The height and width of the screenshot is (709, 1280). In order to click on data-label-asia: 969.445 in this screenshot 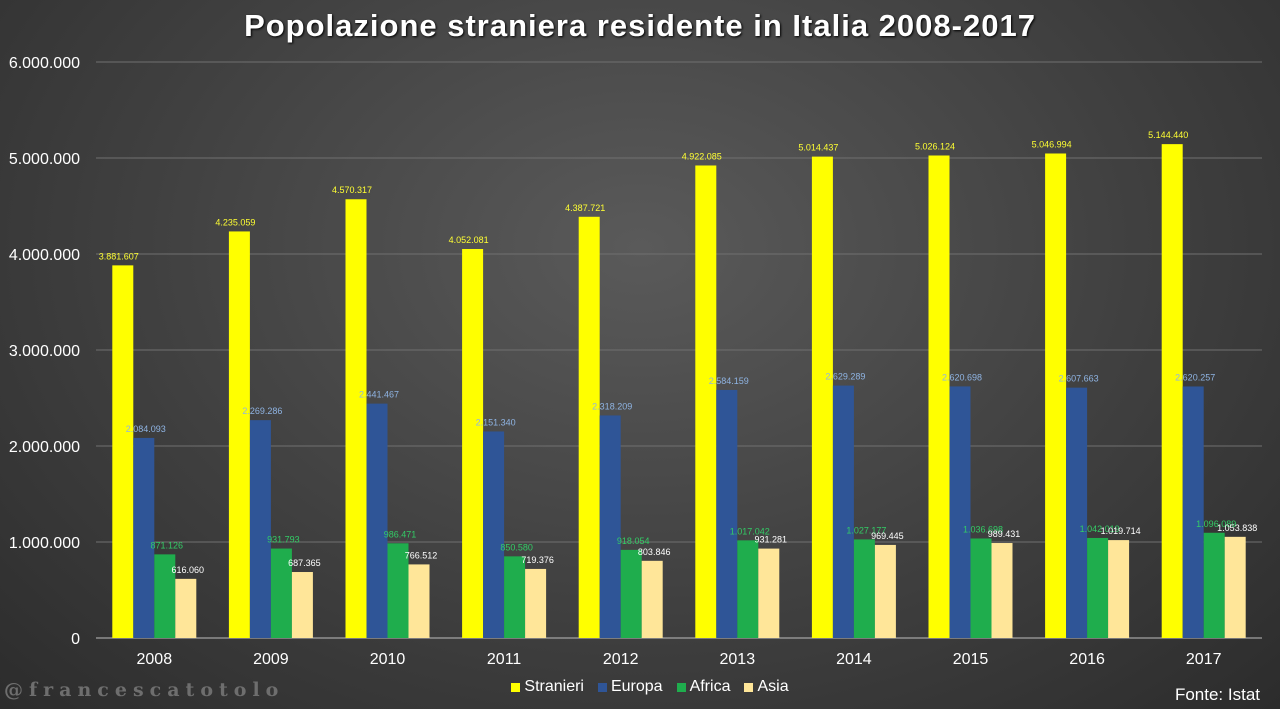, I will do `click(887, 536)`.